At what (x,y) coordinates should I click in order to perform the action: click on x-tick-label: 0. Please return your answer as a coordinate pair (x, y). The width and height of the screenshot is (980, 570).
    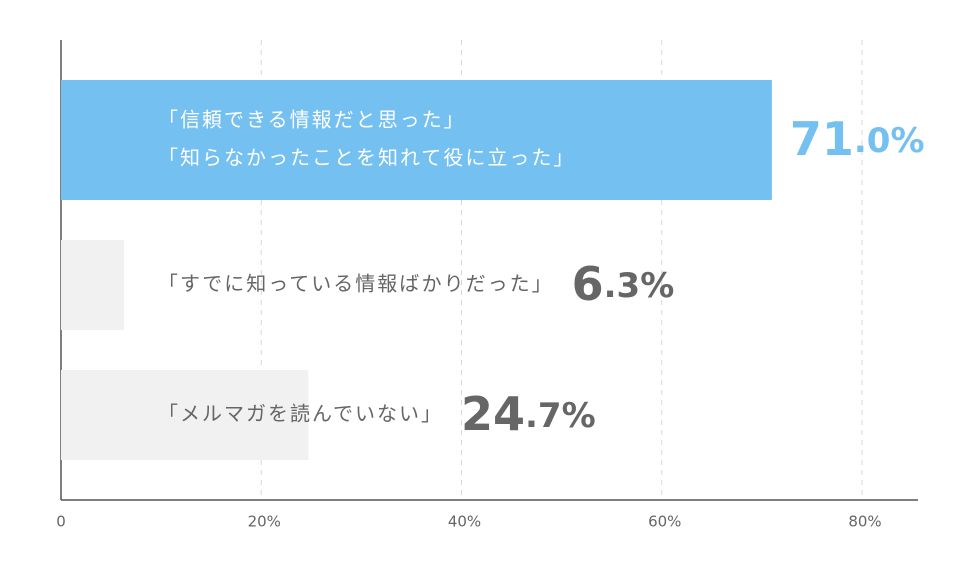
    Looking at the image, I should click on (61, 522).